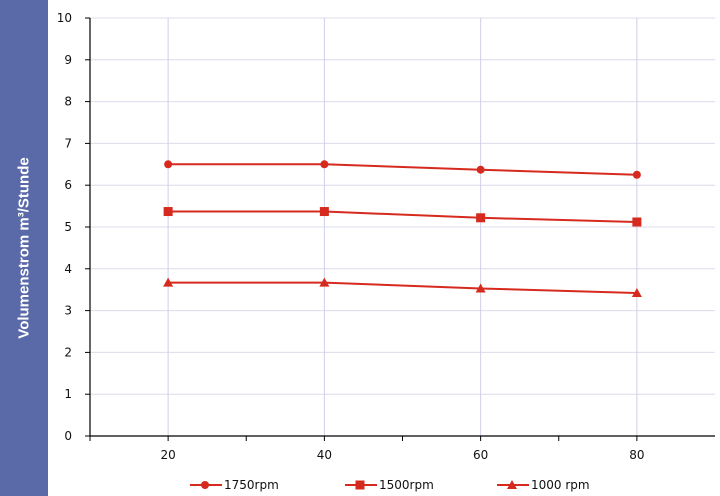 The image size is (720, 496). Describe the element at coordinates (68, 311) in the screenshot. I see `y-tick-label: 3` at that location.